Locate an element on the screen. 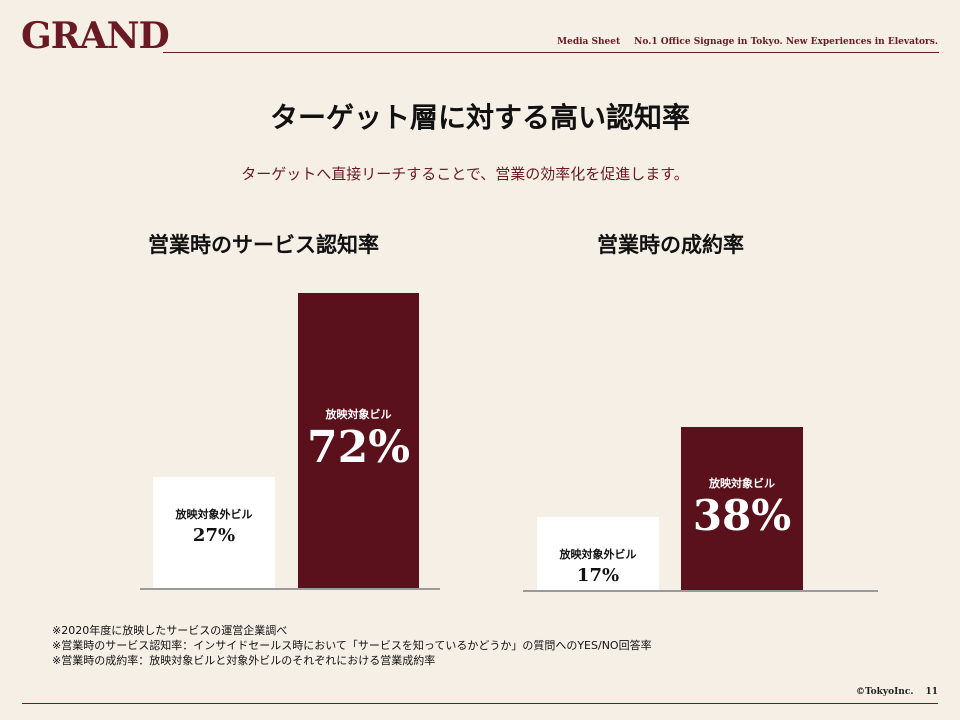 This screenshot has height=720, width=960. media-sheet-label: Media Sheet is located at coordinates (589, 42).